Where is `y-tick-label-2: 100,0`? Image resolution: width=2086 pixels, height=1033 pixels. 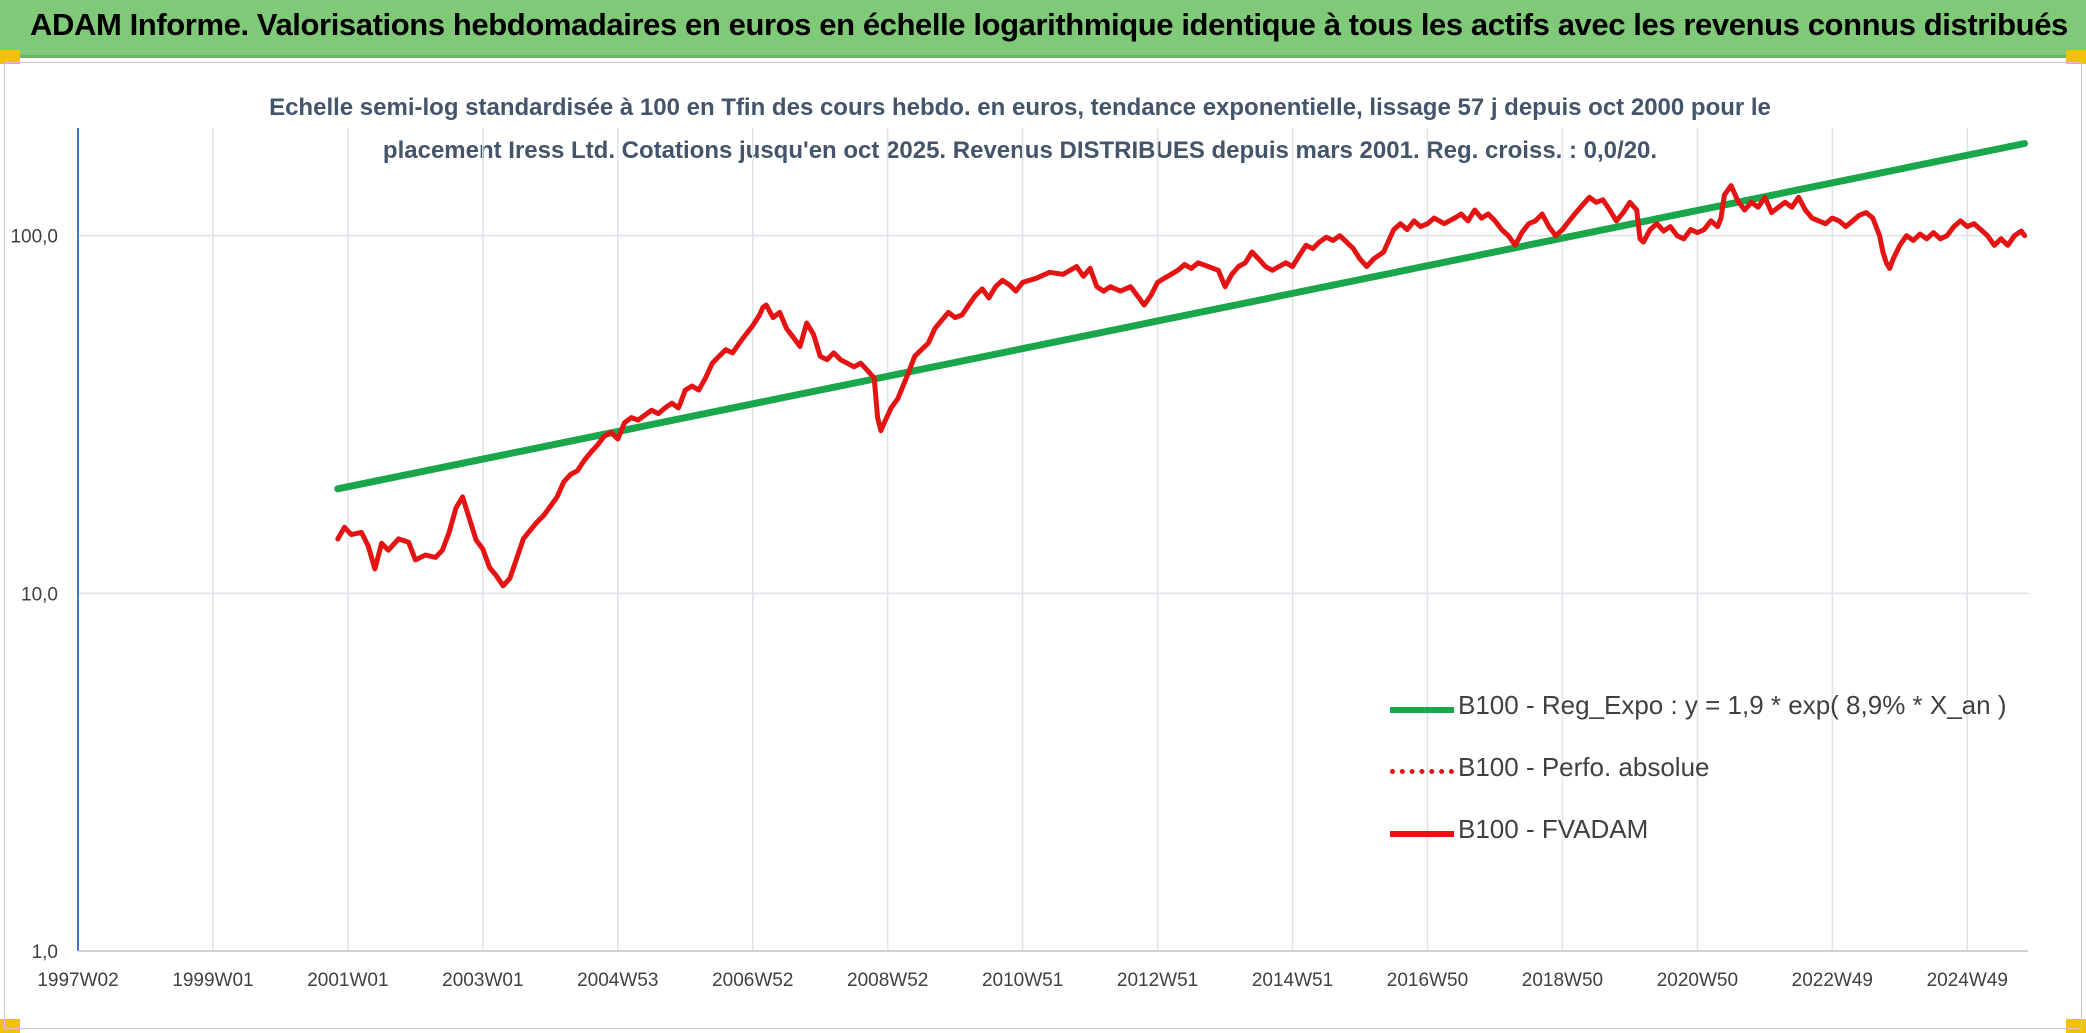
y-tick-label-2: 100,0 is located at coordinates (34, 237).